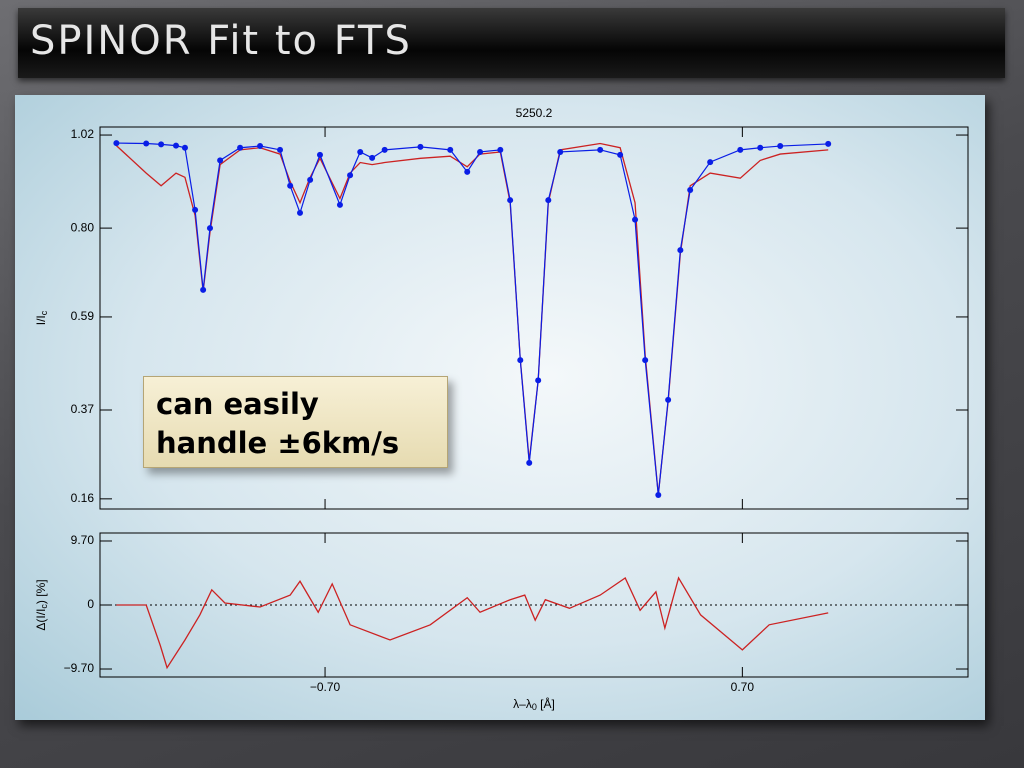 The image size is (1024, 768). I want to click on axis-label: λ–λ0 [Å], so click(534, 704).